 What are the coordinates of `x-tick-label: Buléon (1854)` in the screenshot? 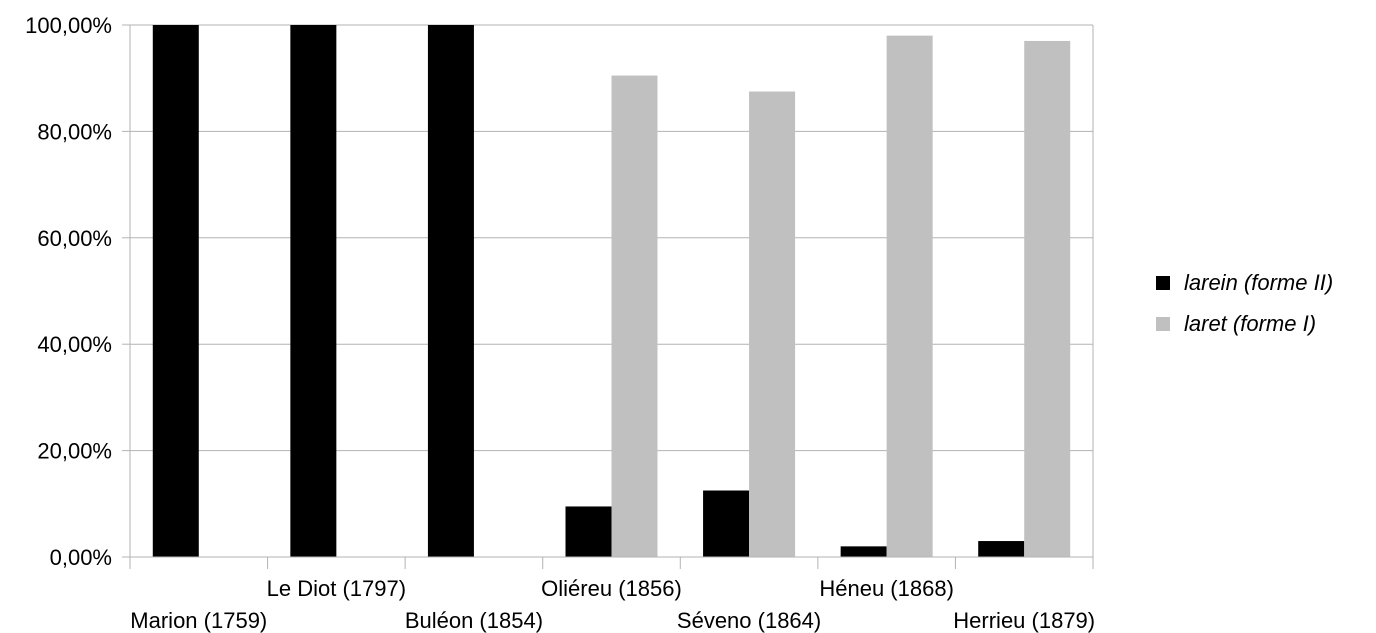 It's located at (474, 620).